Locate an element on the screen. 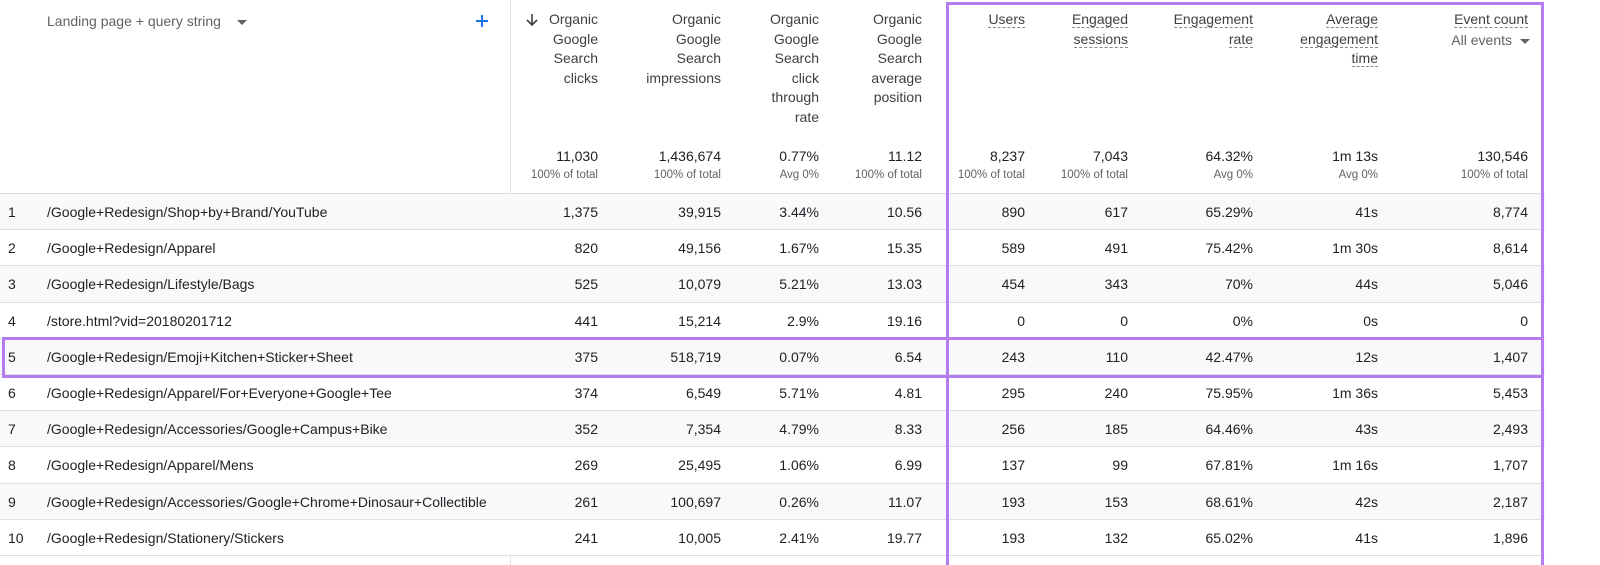  metric-cell: 0s is located at coordinates (1370, 320).